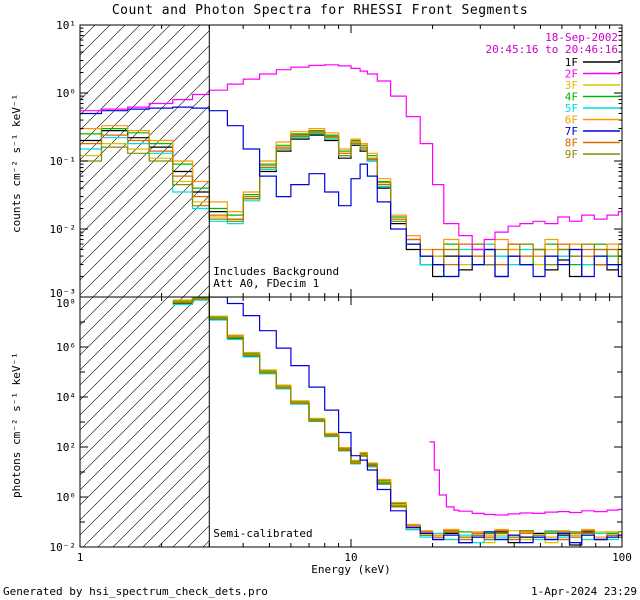 The width and height of the screenshot is (640, 600). Describe the element at coordinates (66, 447) in the screenshot. I see `y-tick-label: 10²` at that location.